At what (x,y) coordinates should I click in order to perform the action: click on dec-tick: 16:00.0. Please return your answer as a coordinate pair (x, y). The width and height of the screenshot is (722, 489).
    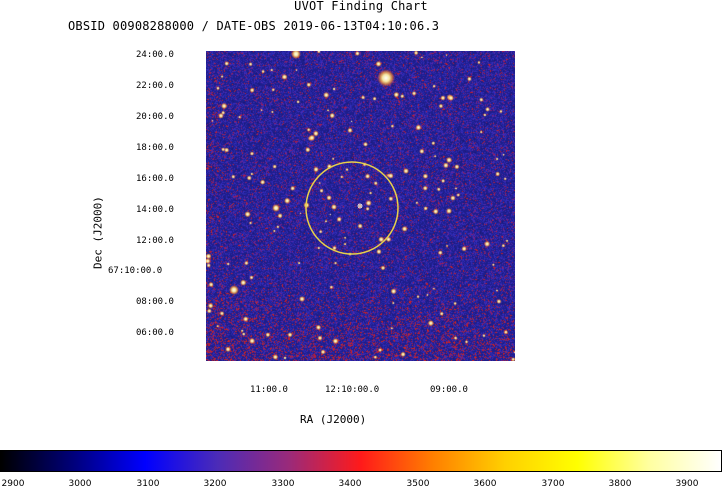
    Looking at the image, I should click on (155, 179).